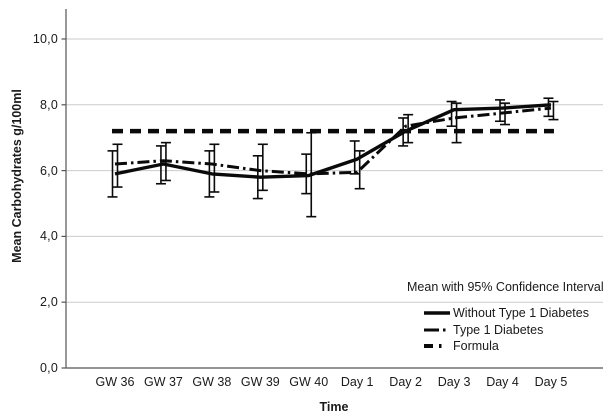 The image size is (607, 417). I want to click on x-tick-label: Day 4, so click(502, 382).